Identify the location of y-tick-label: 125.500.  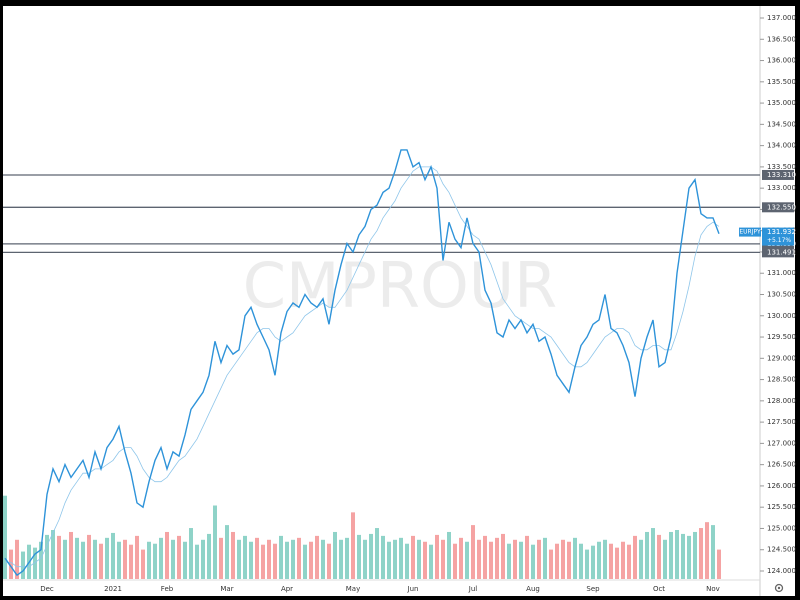
(781, 507).